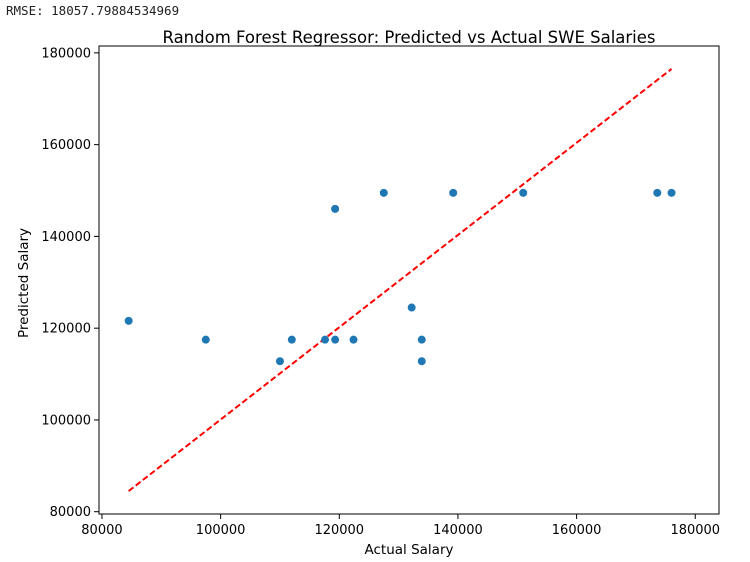 The image size is (750, 562). What do you see at coordinates (66, 237) in the screenshot?
I see `y-tick-label-3: 140000` at bounding box center [66, 237].